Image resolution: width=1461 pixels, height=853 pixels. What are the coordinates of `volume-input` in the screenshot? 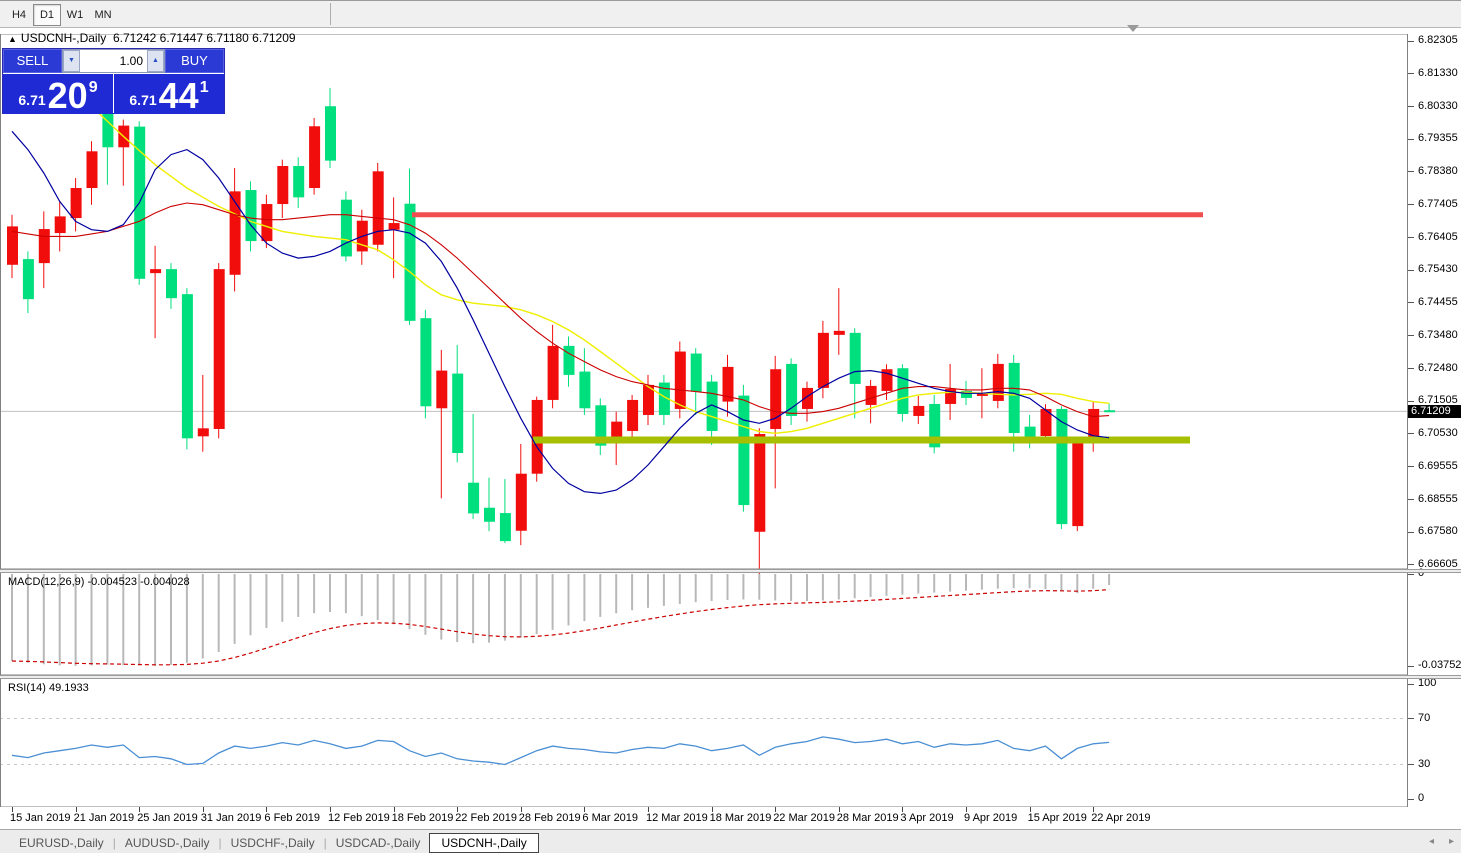 It's located at (113, 61).